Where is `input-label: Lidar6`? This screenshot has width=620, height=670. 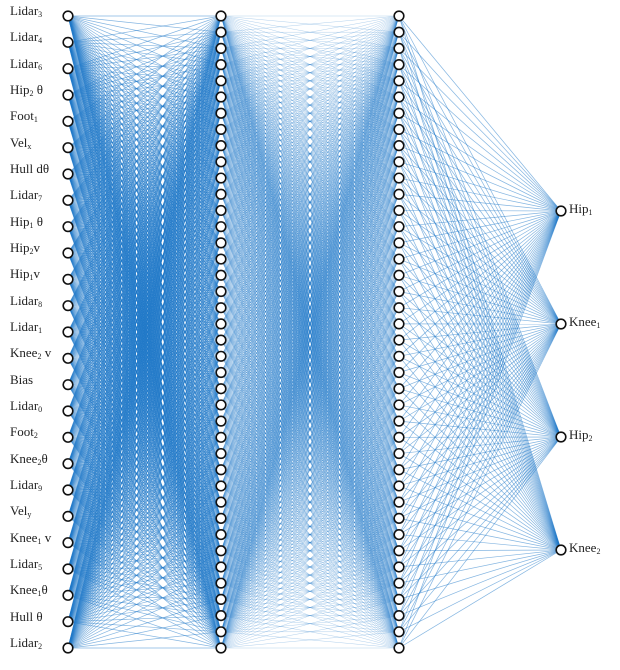
input-label: Lidar6 is located at coordinates (26, 65).